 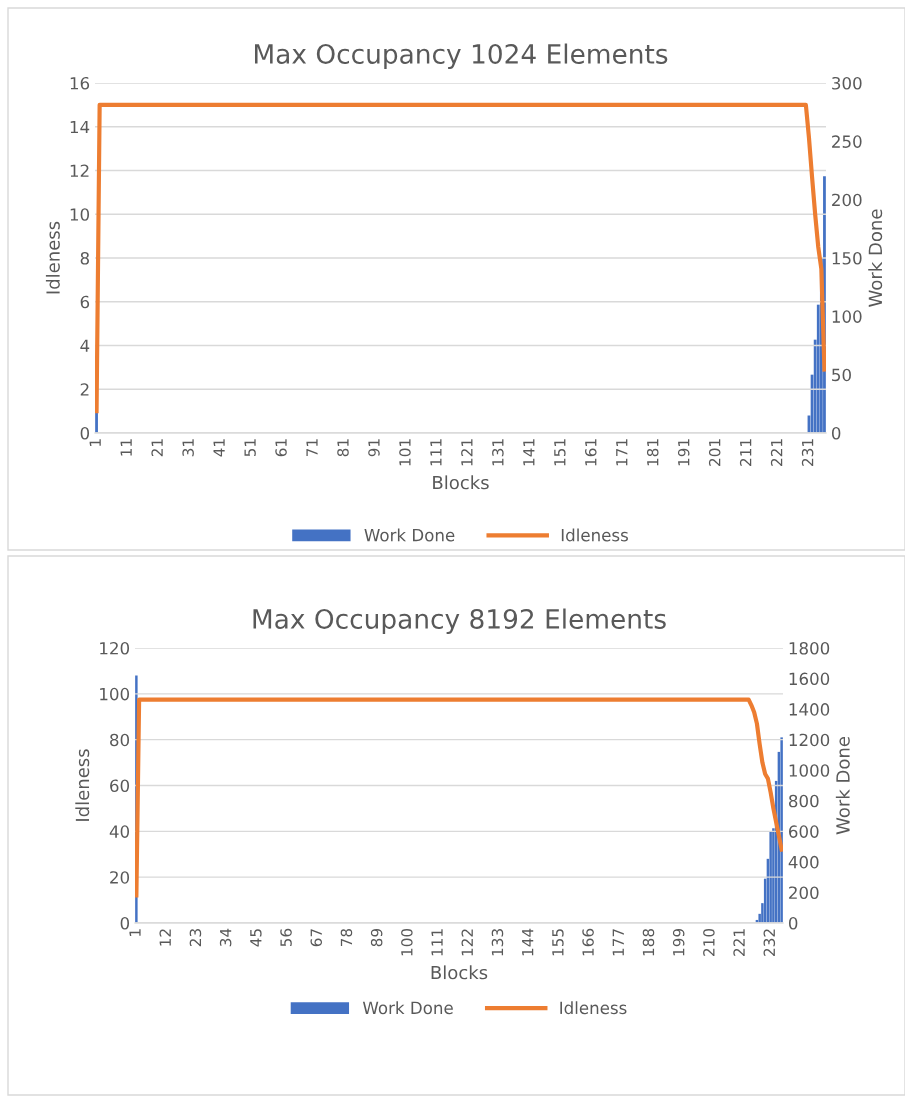 I want to click on x-tick-label: 177, so click(x=618, y=942).